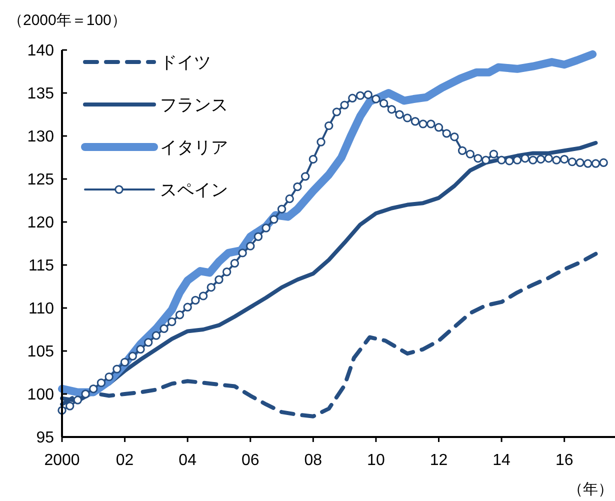 Image resolution: width=615 pixels, height=501 pixels. What do you see at coordinates (40, 180) in the screenshot?
I see `y-tick-label: 125` at bounding box center [40, 180].